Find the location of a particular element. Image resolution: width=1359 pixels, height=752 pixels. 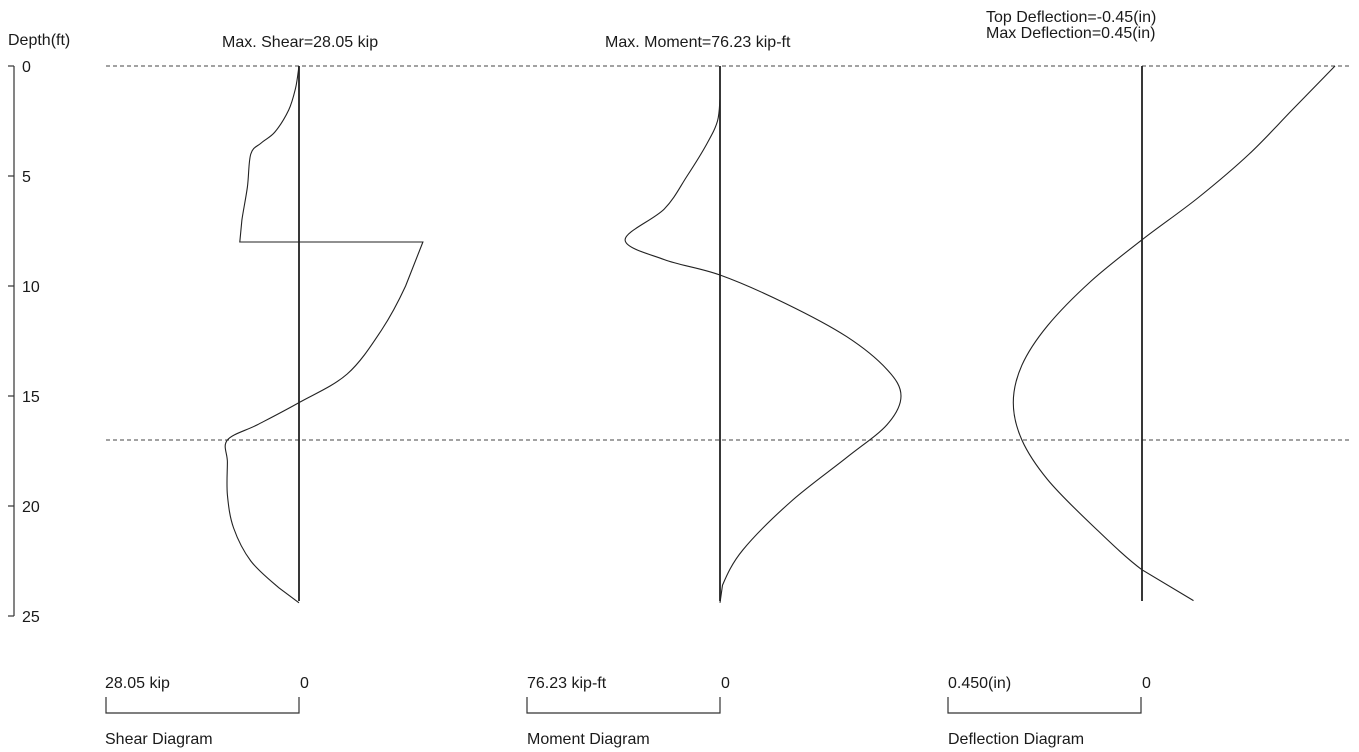

shear-scale-zero-label: 0 is located at coordinates (304, 683).